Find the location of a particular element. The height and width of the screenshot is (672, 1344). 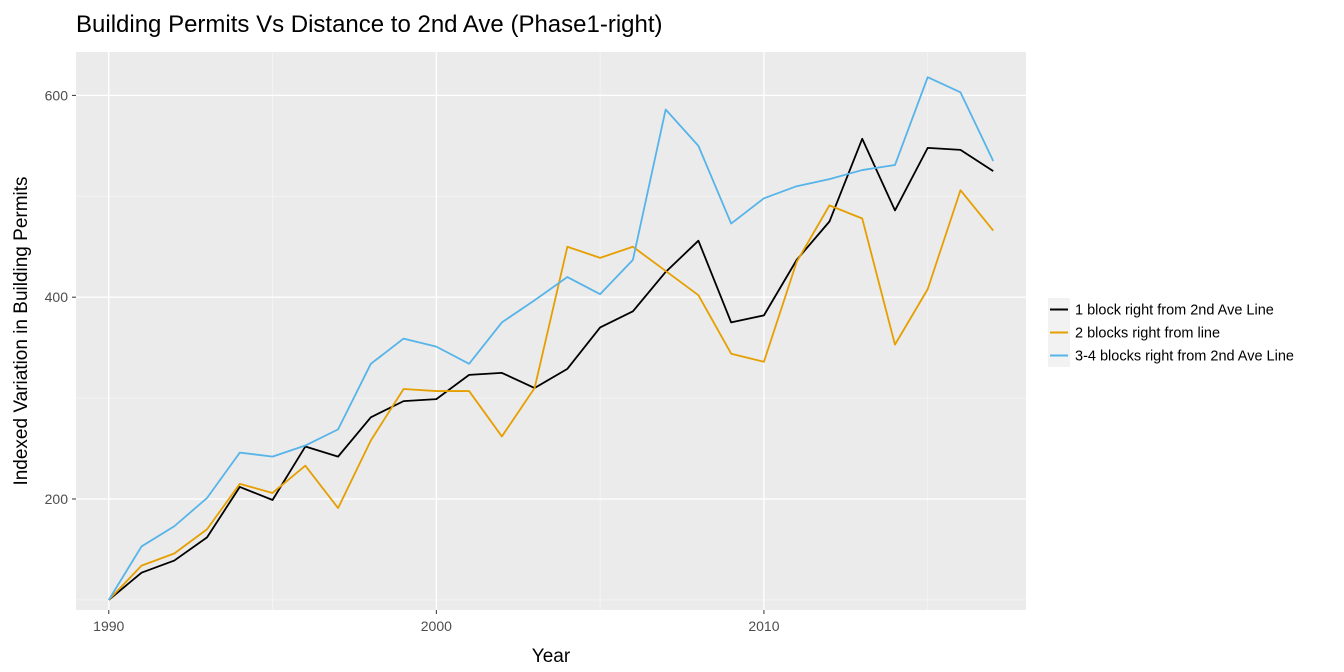

x-tick-label: 1990 is located at coordinates (108, 626).